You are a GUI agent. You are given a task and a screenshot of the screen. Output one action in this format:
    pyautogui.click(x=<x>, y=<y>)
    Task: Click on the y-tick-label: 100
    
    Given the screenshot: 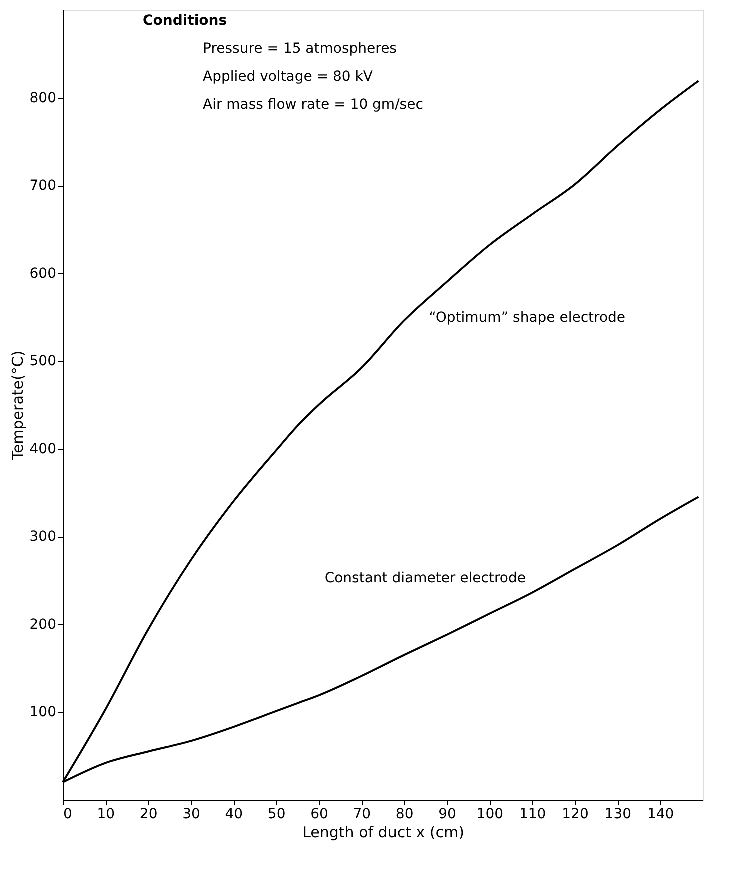 What is the action you would take?
    pyautogui.click(x=43, y=712)
    